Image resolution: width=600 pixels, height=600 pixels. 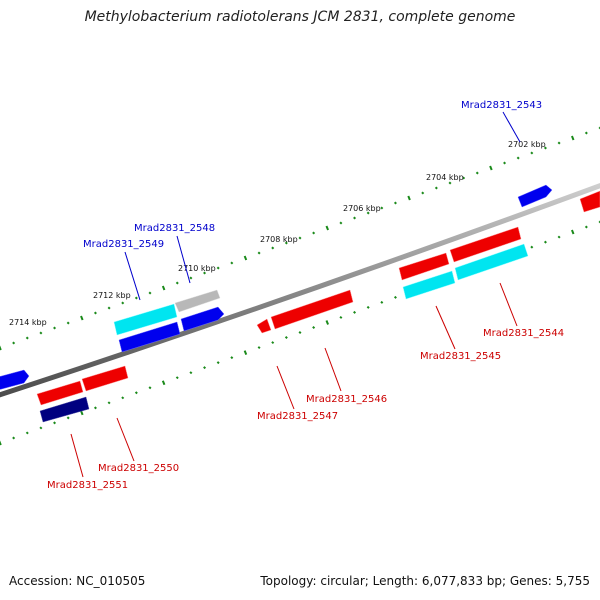 I want to click on gene-label-2548: Mrad2831_2548, so click(x=174, y=228).